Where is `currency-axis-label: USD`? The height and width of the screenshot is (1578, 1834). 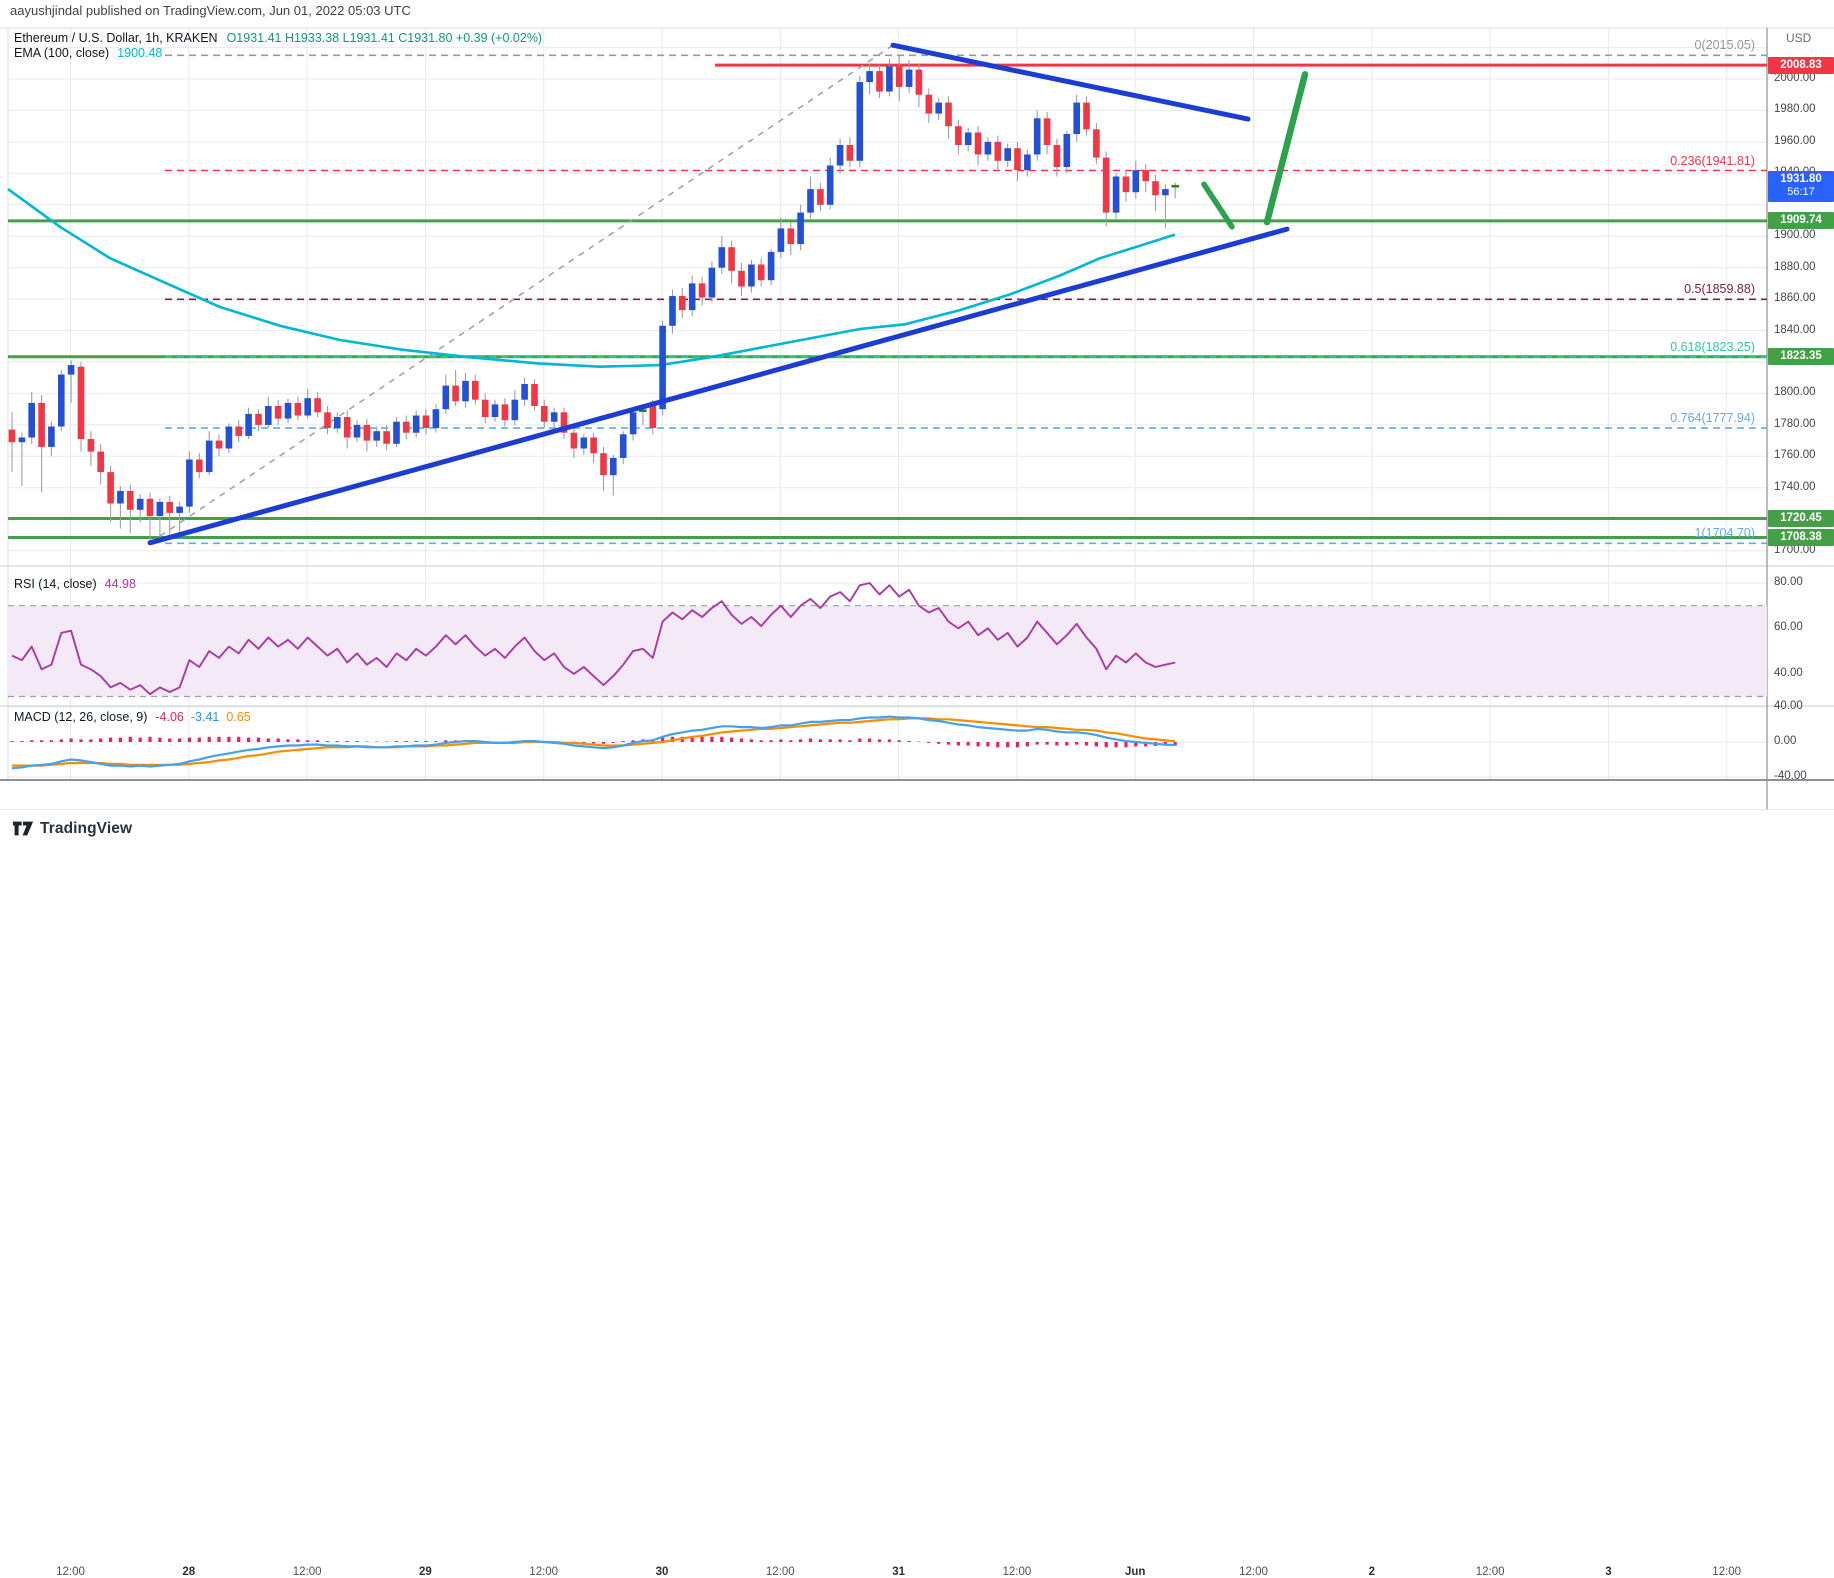
currency-axis-label: USD is located at coordinates (1798, 38).